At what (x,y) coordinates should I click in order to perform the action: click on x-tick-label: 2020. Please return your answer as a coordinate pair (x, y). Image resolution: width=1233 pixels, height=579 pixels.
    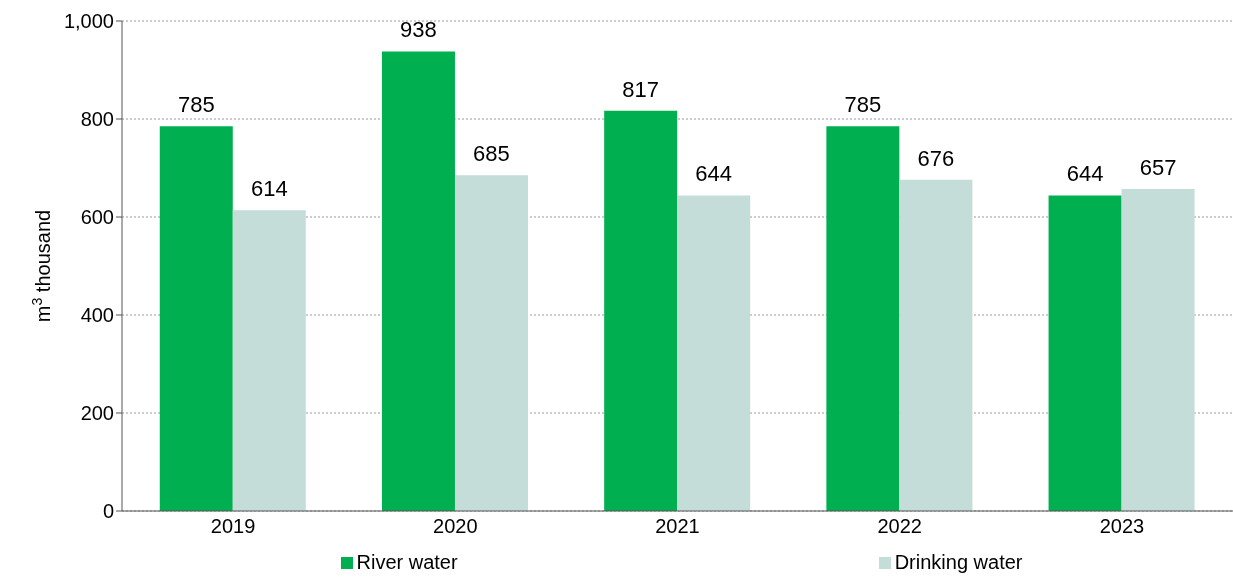
    Looking at the image, I should click on (455, 526).